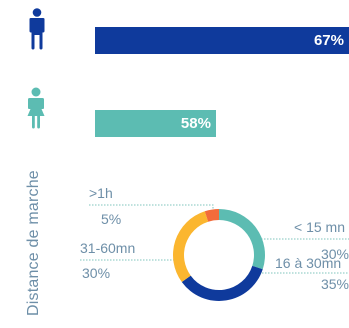  What do you see at coordinates (222, 40) in the screenshot?
I see `male-bar: 67%` at bounding box center [222, 40].